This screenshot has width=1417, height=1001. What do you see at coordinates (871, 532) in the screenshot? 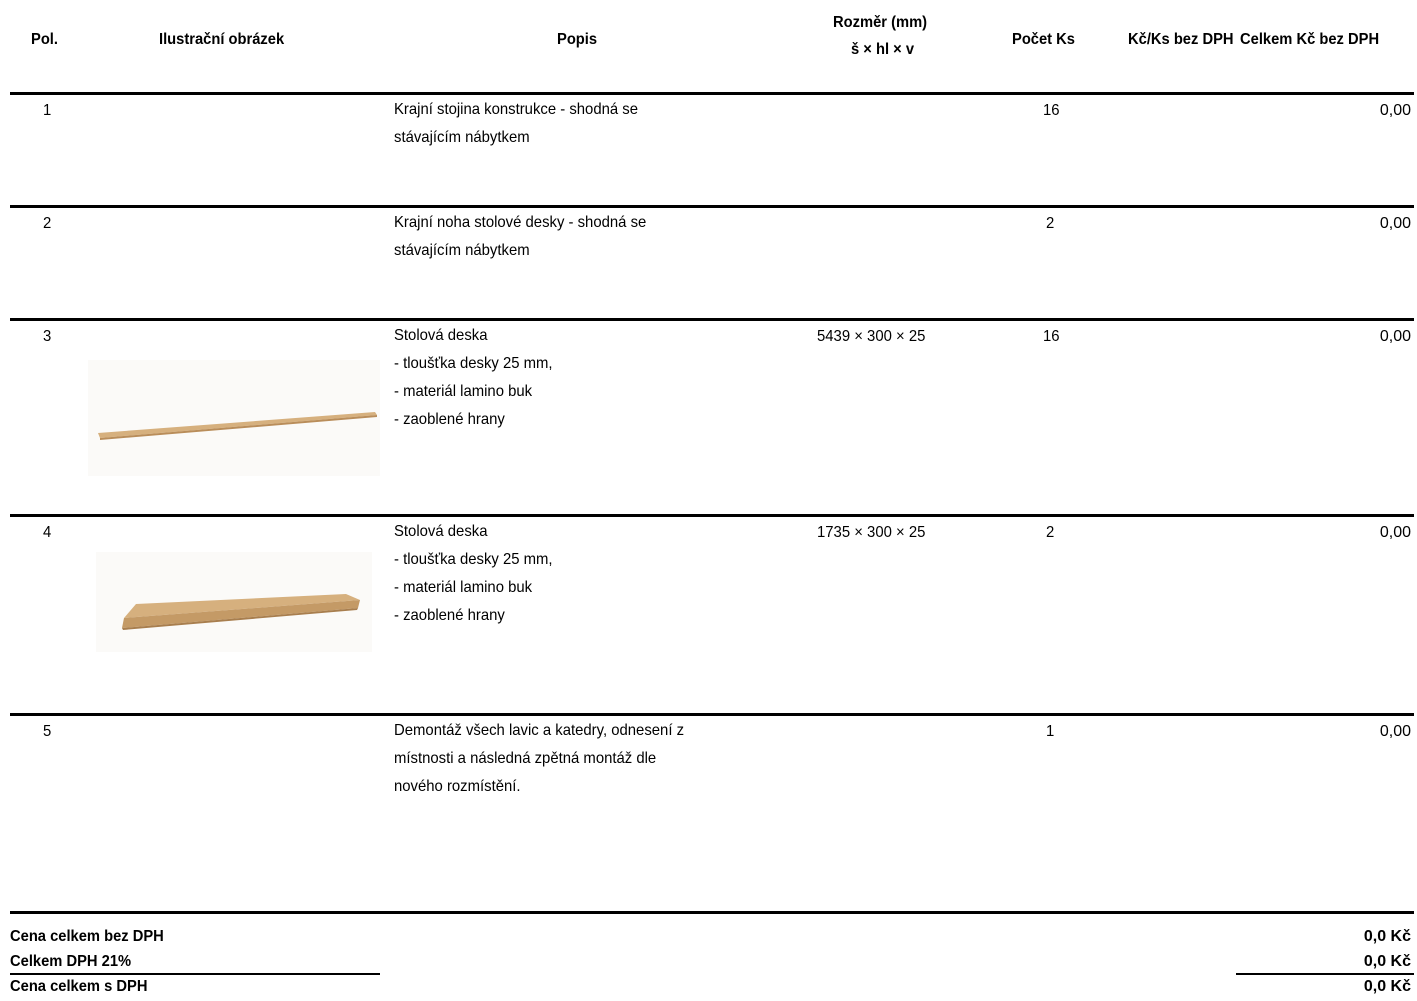
I see `row-dimensions: 1735 × 300 × 25` at bounding box center [871, 532].